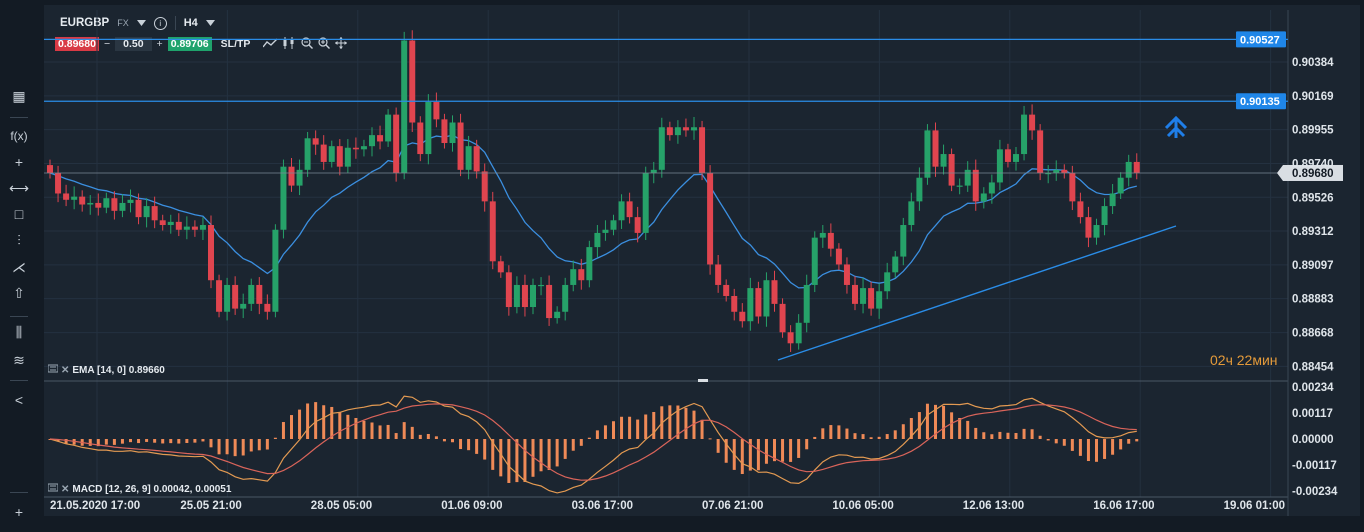 Image resolution: width=1364 pixels, height=532 pixels. Describe the element at coordinates (210, 23) in the screenshot. I see `timeframe-dropdown-icon` at that location.